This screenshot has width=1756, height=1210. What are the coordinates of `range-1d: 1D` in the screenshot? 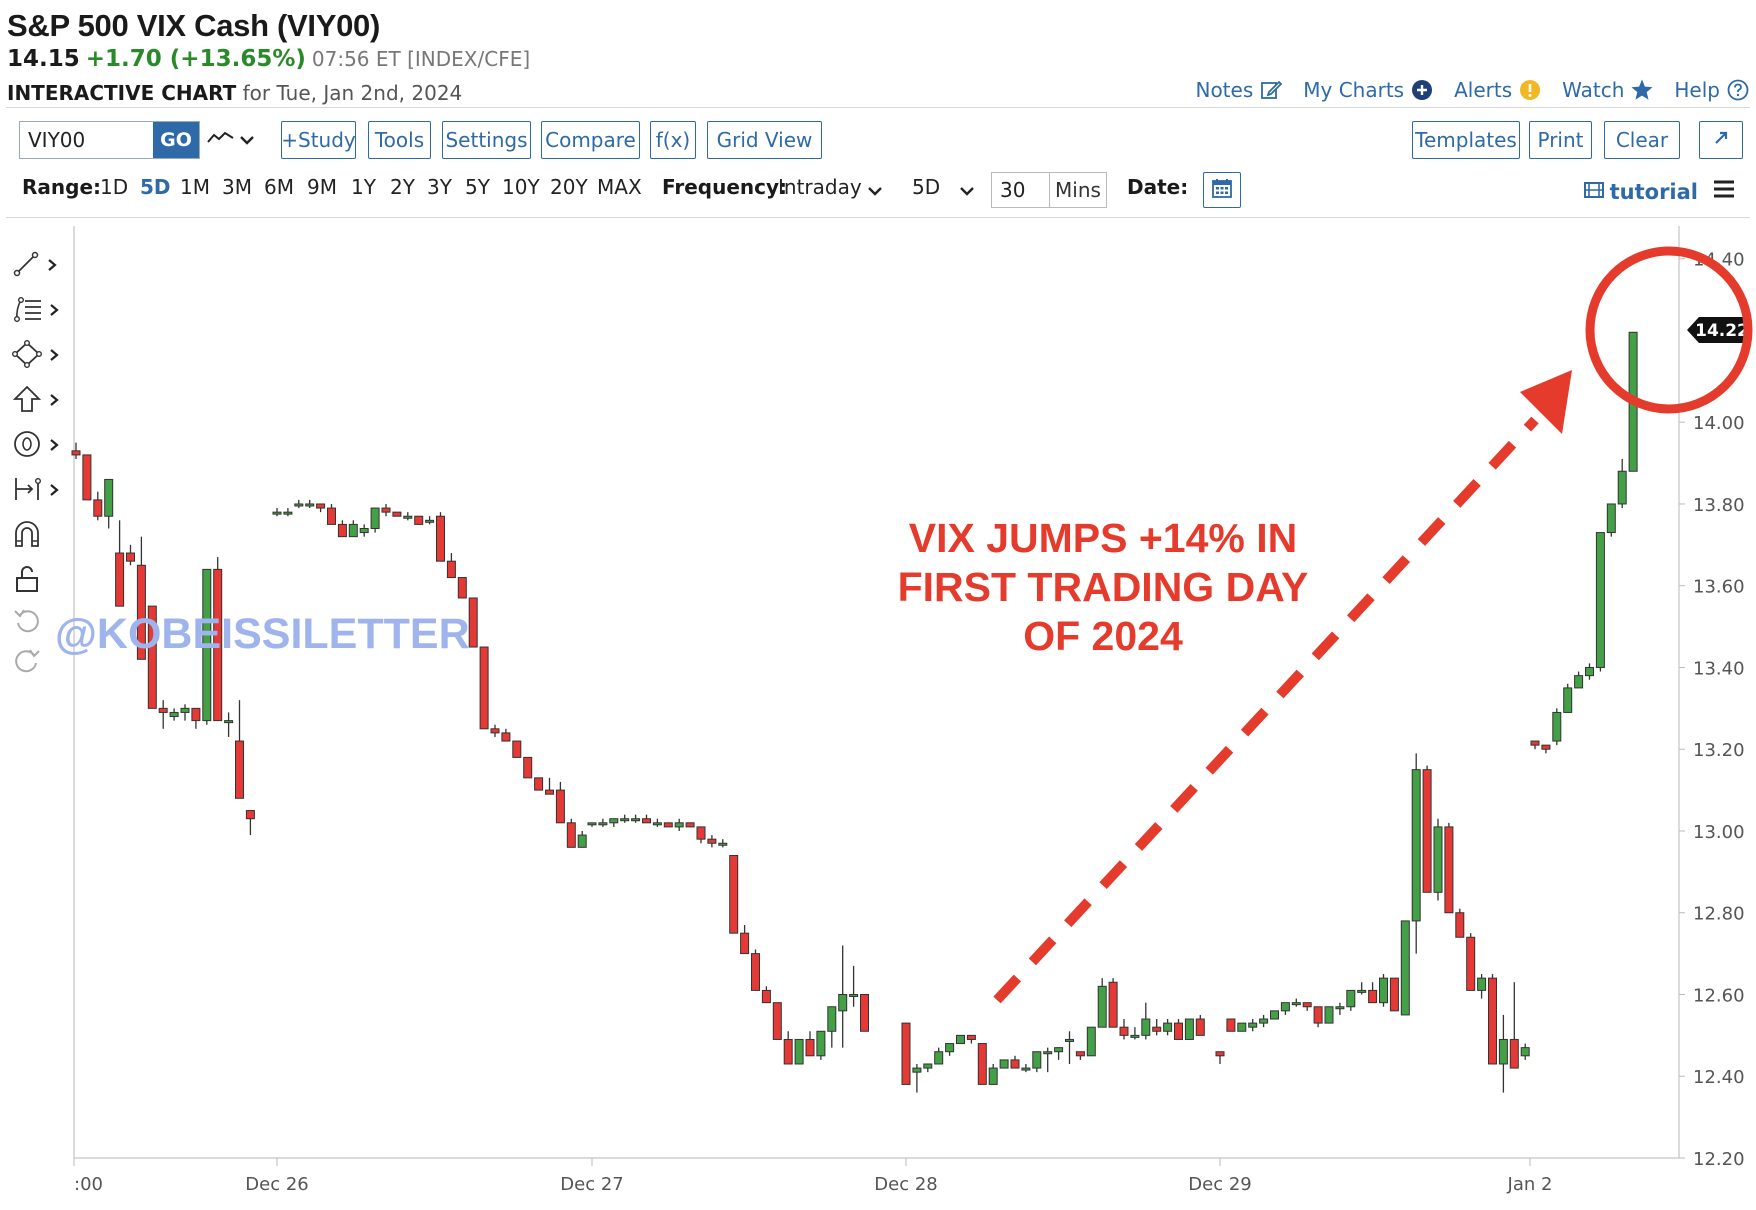 It's located at (114, 187).